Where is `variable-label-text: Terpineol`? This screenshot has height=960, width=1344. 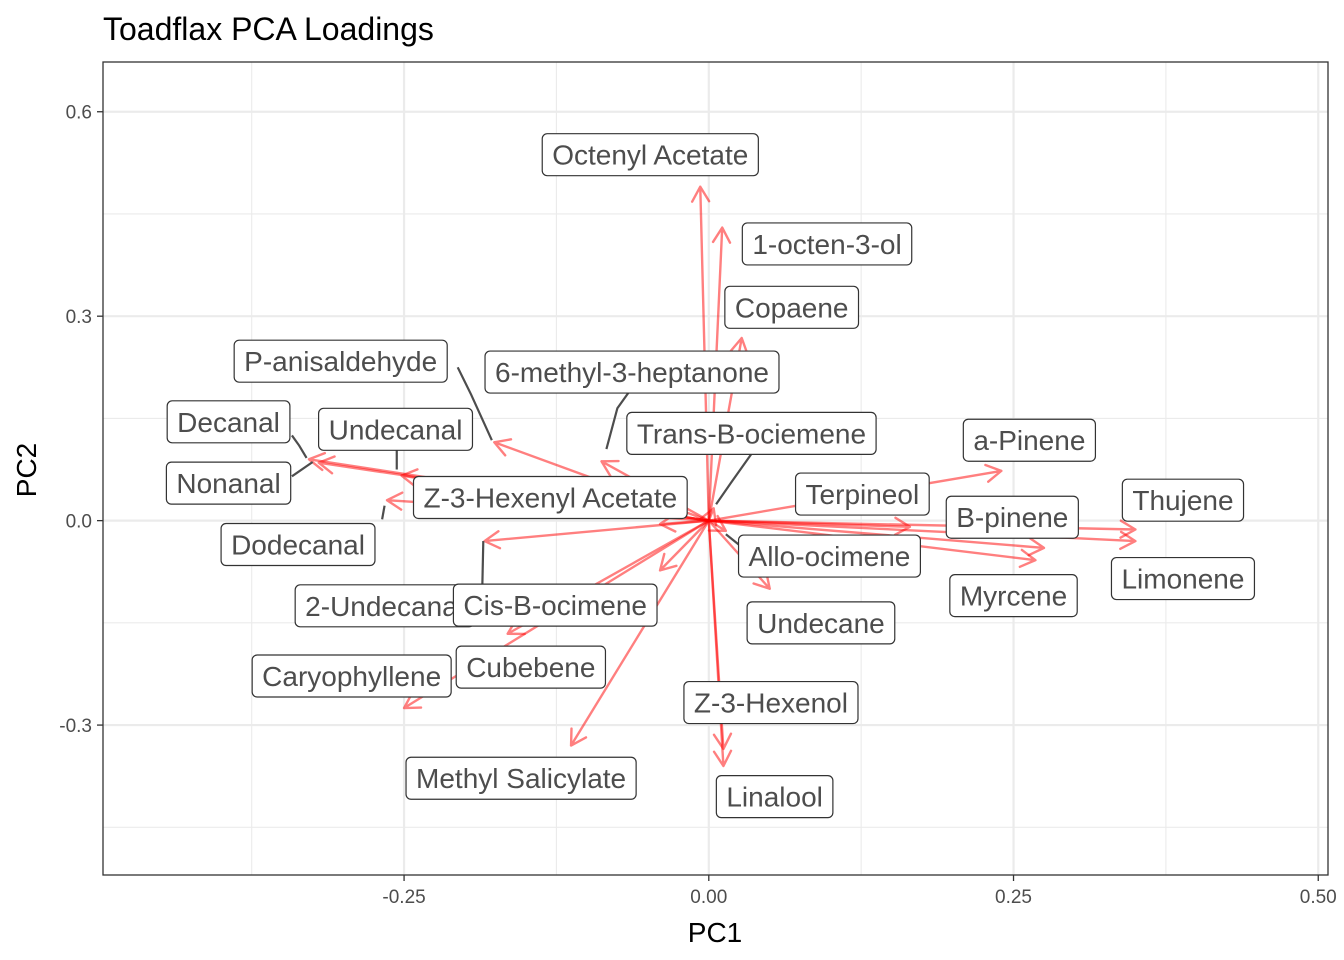
variable-label-text: Terpineol is located at coordinates (863, 494).